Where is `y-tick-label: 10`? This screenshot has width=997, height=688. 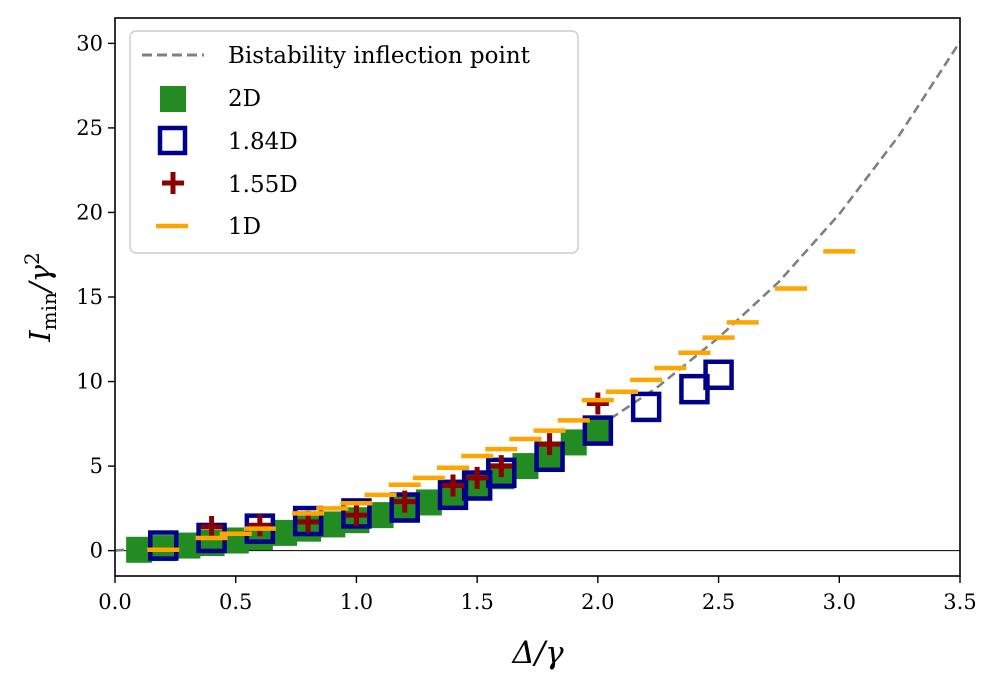
y-tick-label: 10 is located at coordinates (89, 382).